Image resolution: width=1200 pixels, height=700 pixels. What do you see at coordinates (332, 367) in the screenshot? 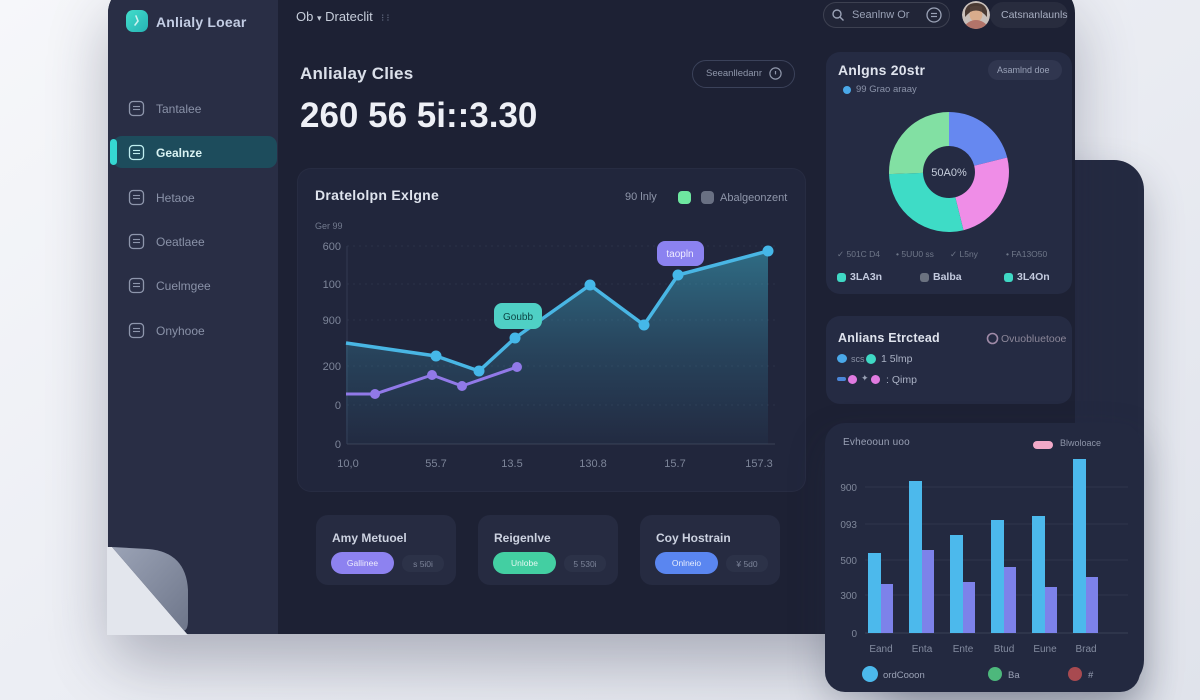
I see `svg-text: 200` at bounding box center [332, 367].